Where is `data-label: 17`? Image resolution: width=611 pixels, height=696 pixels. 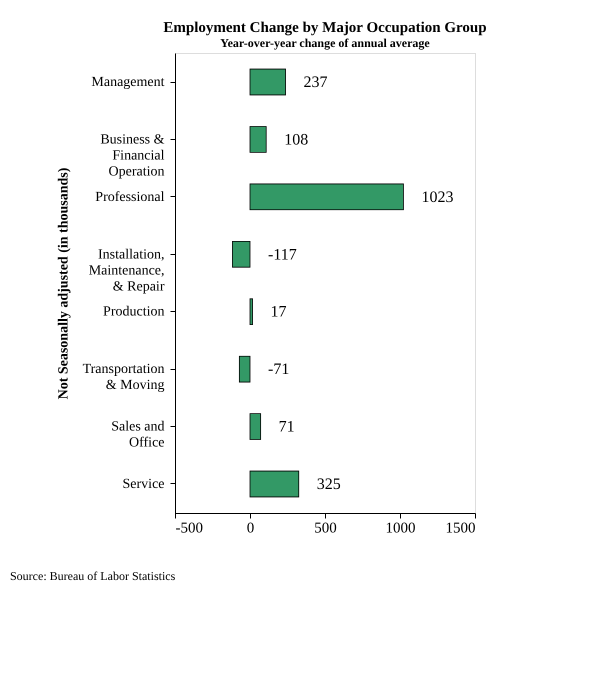
data-label: 17 is located at coordinates (278, 312).